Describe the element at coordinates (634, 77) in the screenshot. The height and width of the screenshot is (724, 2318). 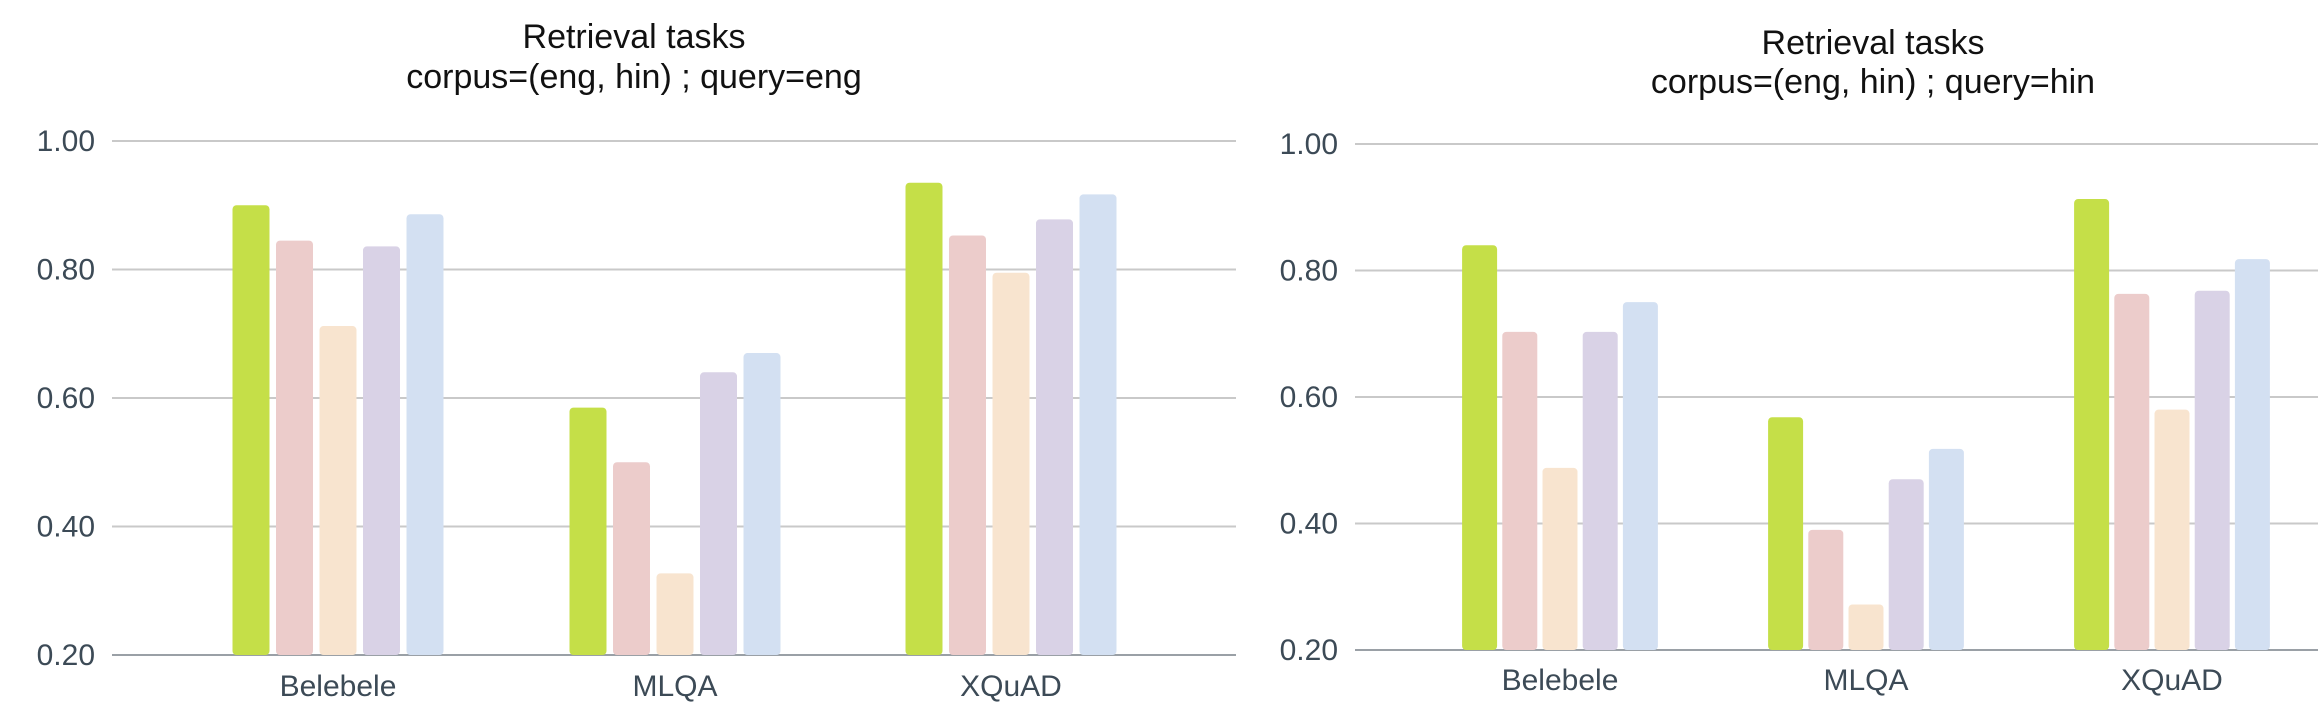
I see `chart-subtitle: corpus=(eng, hin) ; query=eng` at that location.